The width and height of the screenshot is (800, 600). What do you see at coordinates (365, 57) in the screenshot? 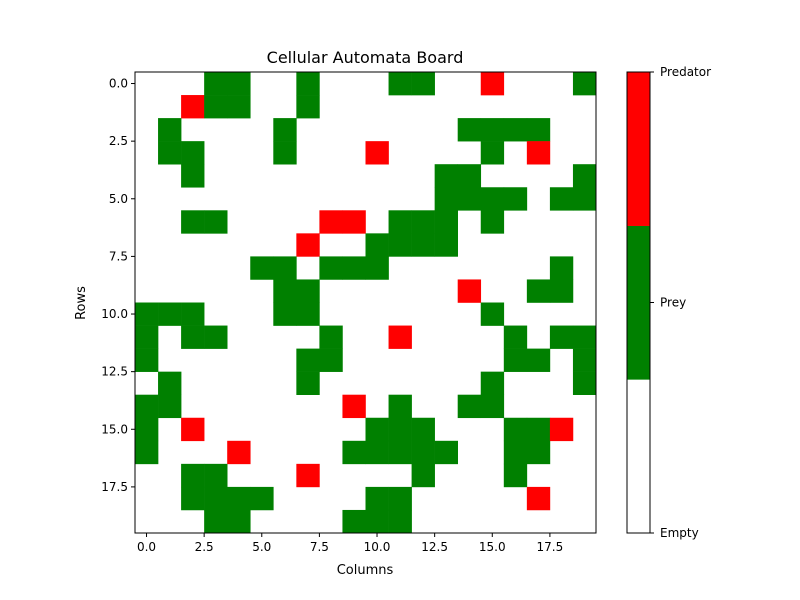
I see `chart-title: Cellular Automata Board` at bounding box center [365, 57].